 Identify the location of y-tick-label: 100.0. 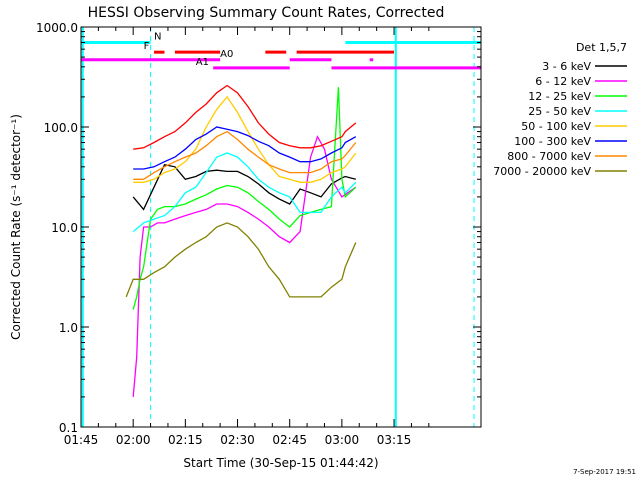
(61, 128).